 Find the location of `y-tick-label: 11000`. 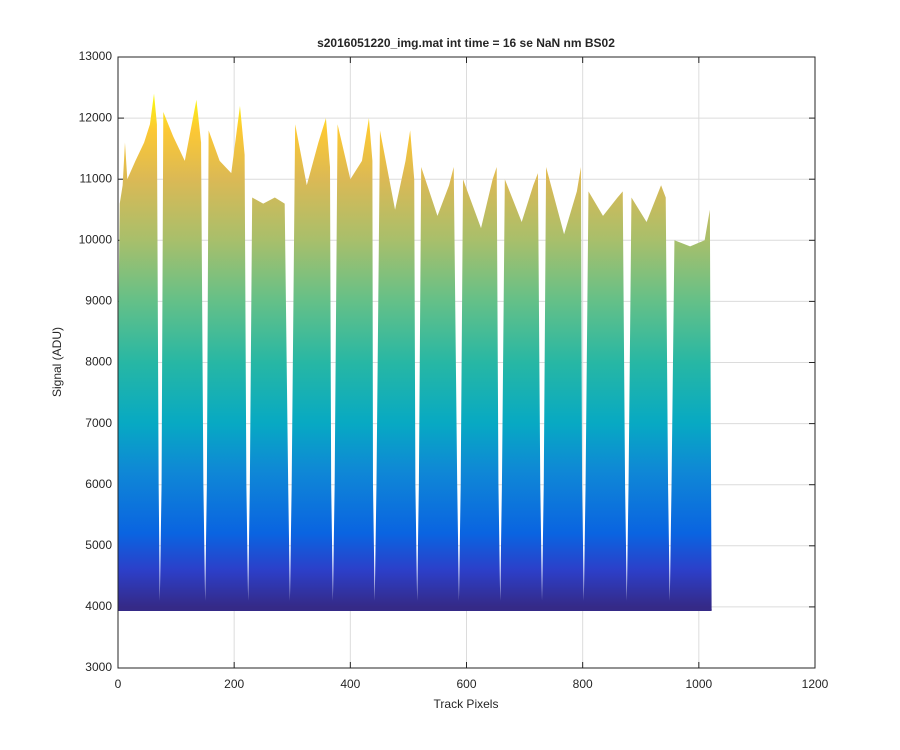

y-tick-label: 11000 is located at coordinates (96, 178).